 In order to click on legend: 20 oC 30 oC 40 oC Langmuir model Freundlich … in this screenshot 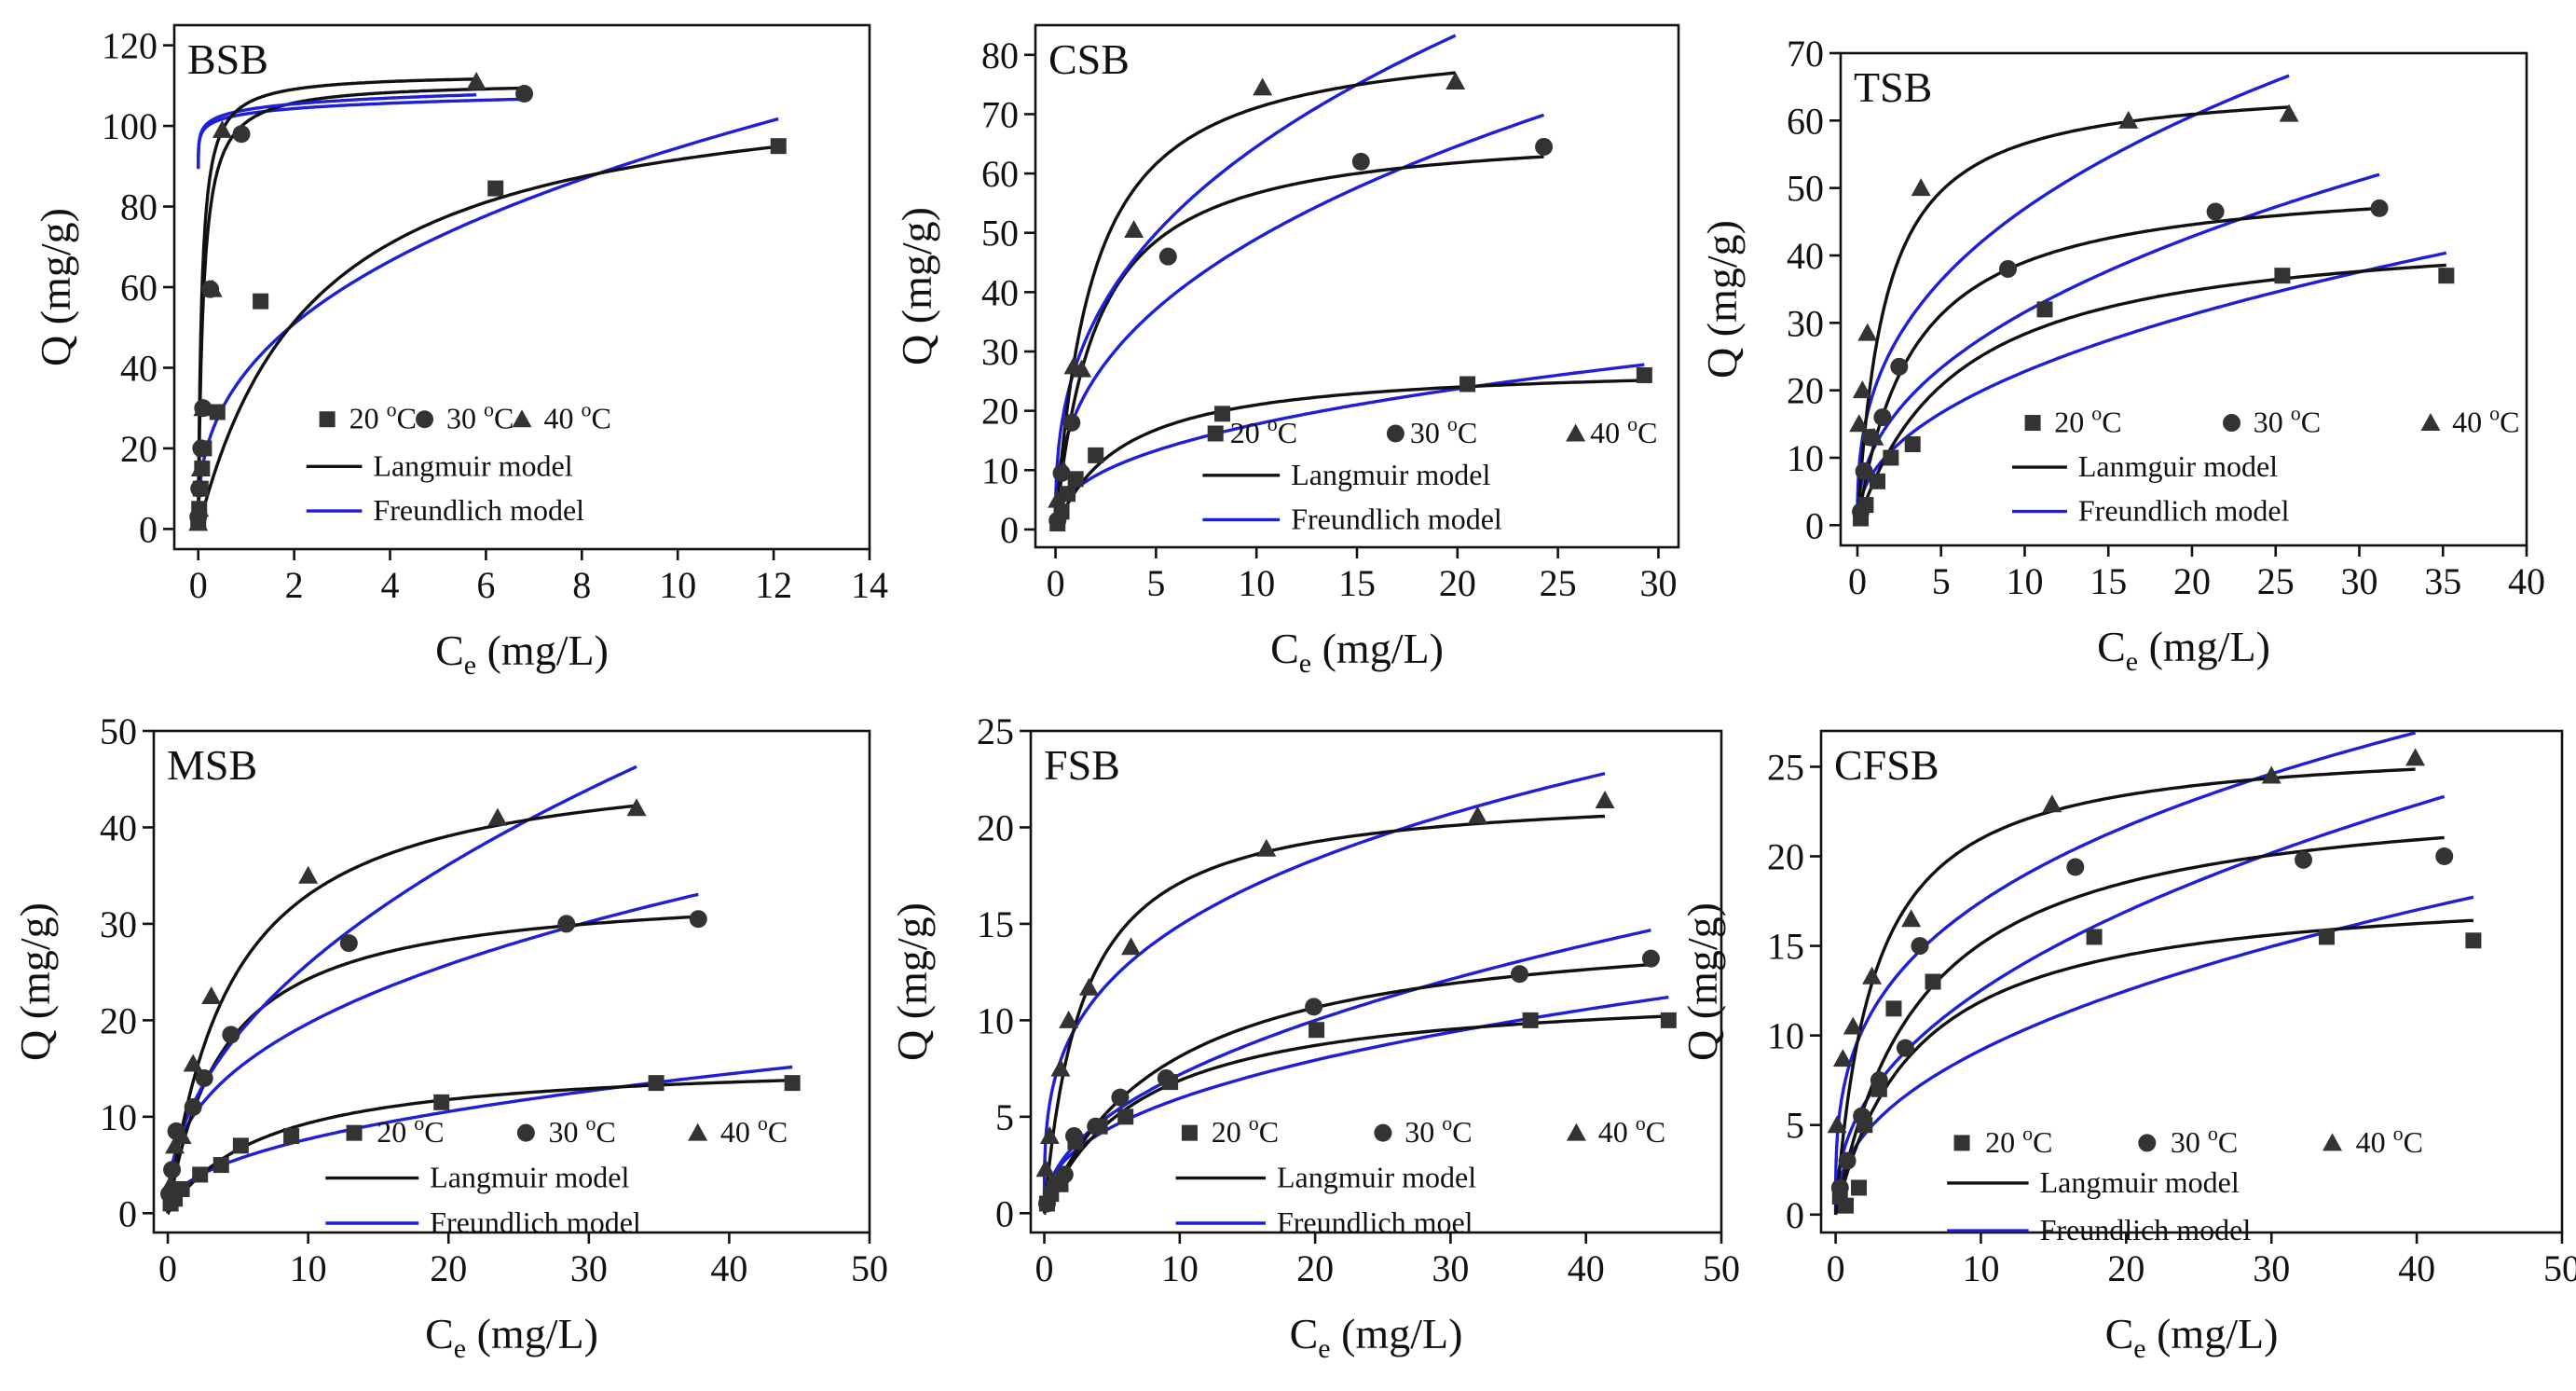, I will do `click(1420, 1175)`.